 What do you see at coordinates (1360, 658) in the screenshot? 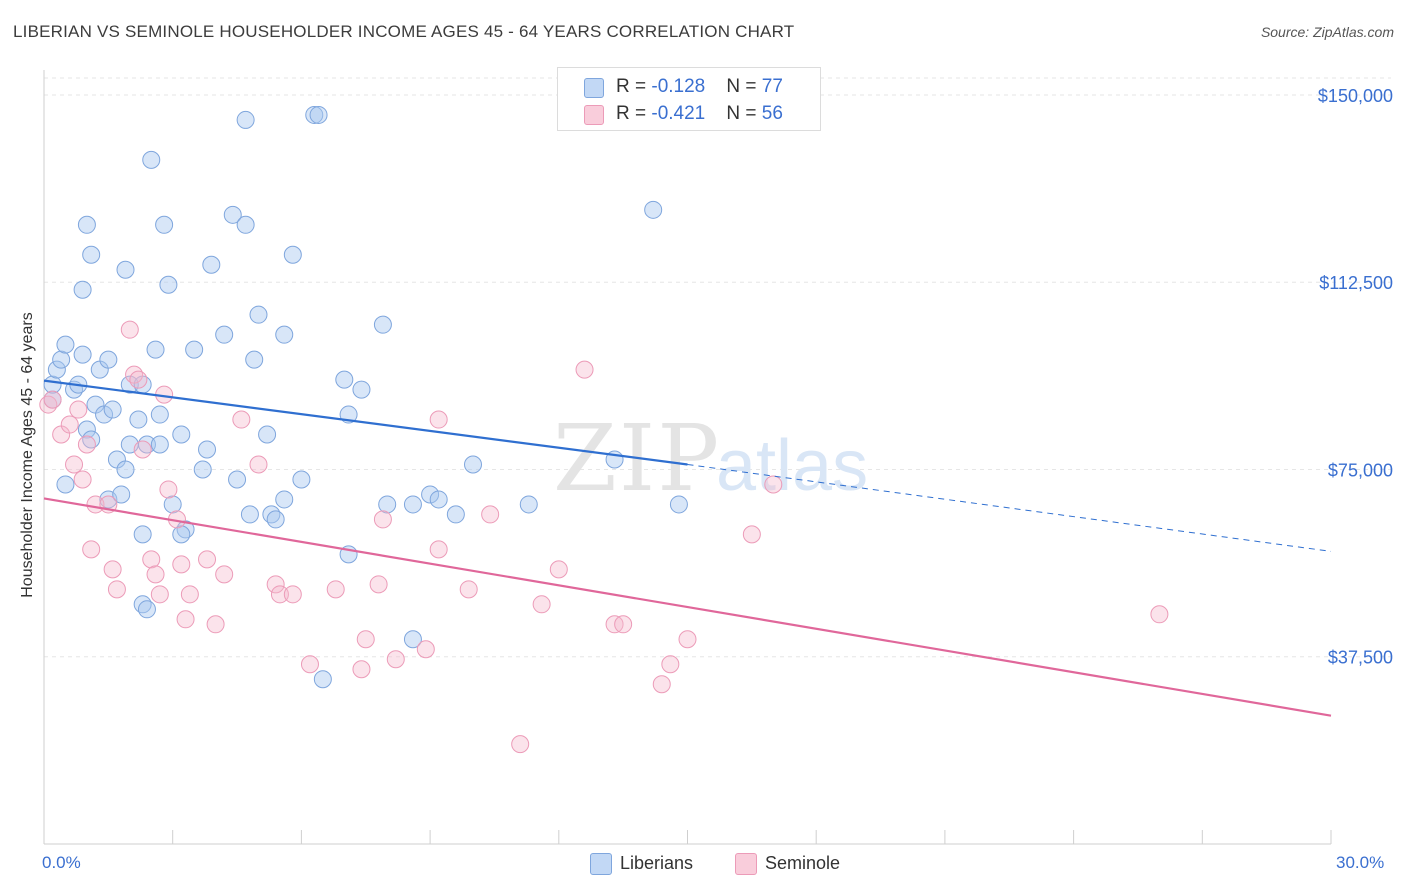
I see `y-tick-label: $37,500` at bounding box center [1360, 658].